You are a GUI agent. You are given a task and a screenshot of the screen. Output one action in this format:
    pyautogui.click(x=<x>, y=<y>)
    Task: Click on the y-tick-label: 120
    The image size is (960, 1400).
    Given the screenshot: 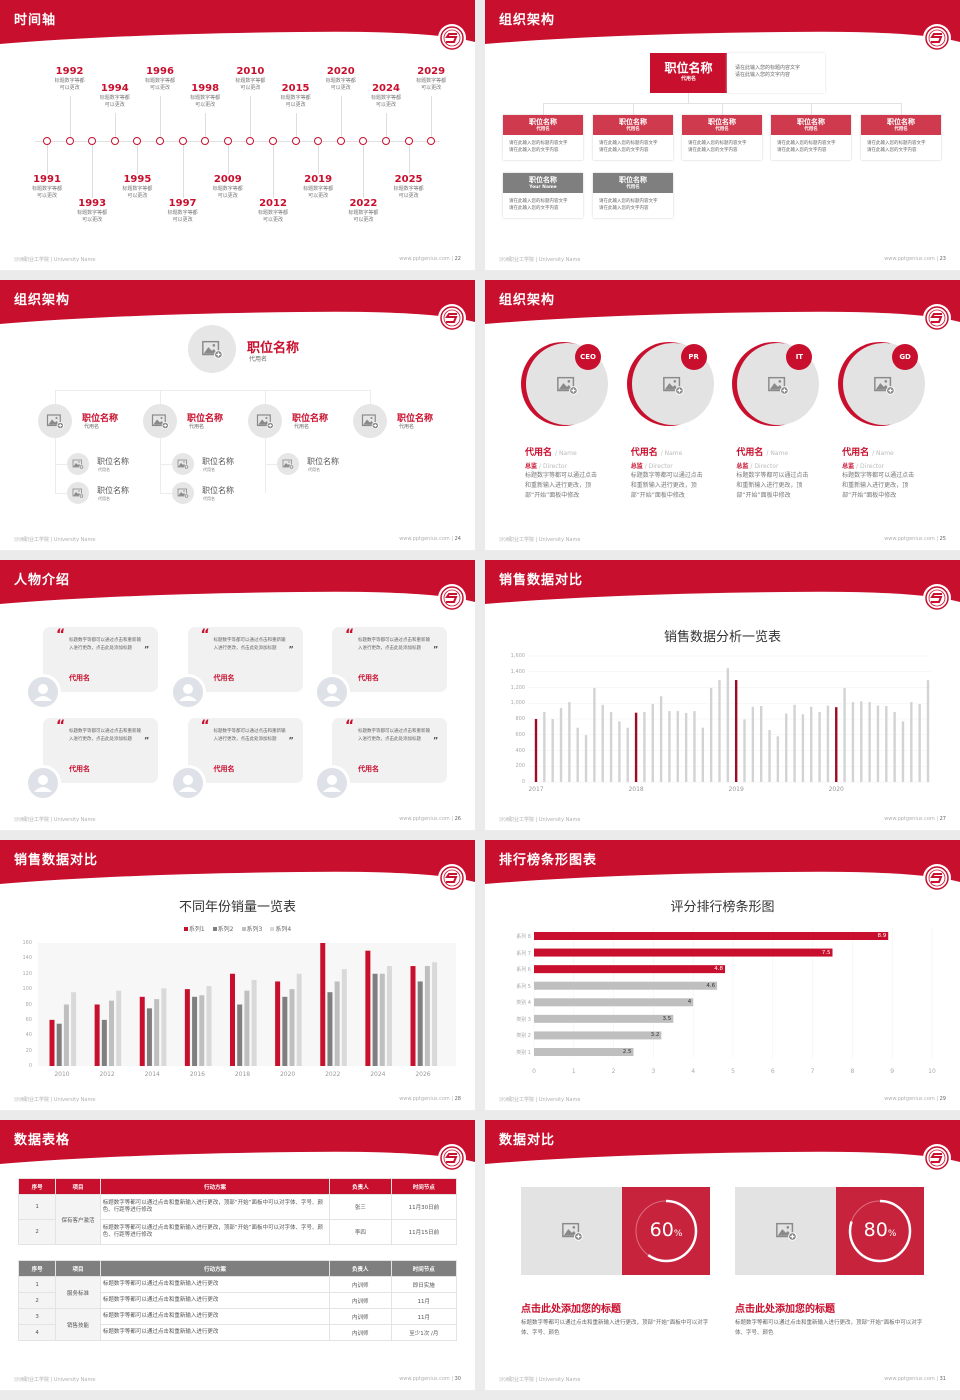 What is the action you would take?
    pyautogui.click(x=27, y=973)
    